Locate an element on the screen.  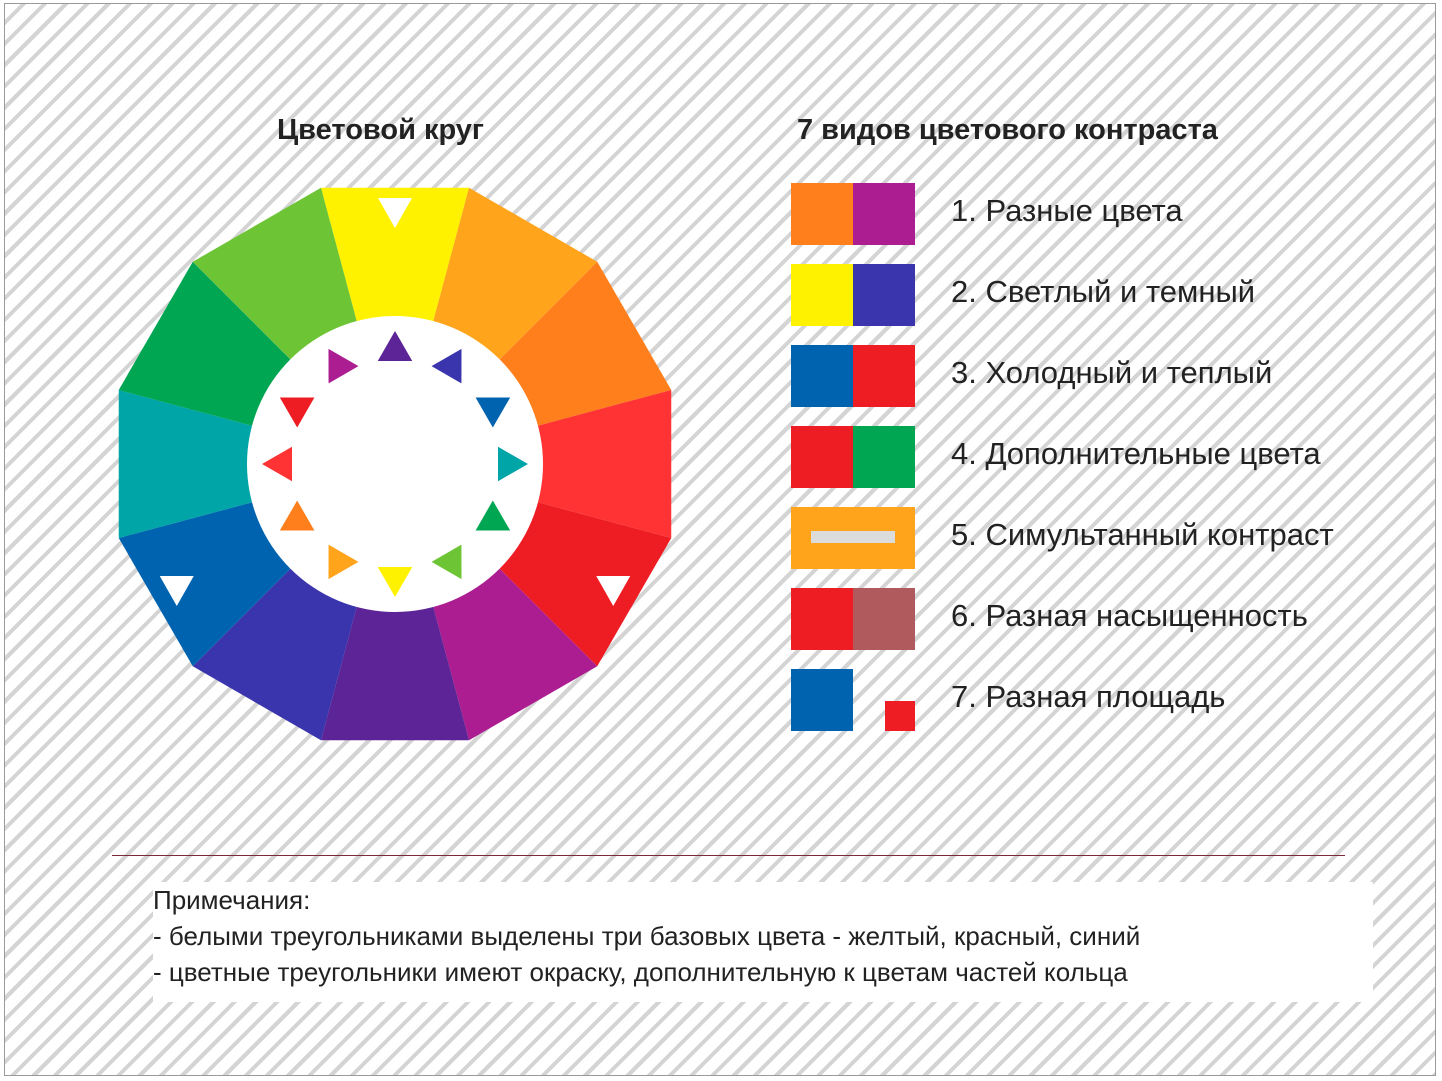
legend-swatch-yellow is located at coordinates (822, 295).